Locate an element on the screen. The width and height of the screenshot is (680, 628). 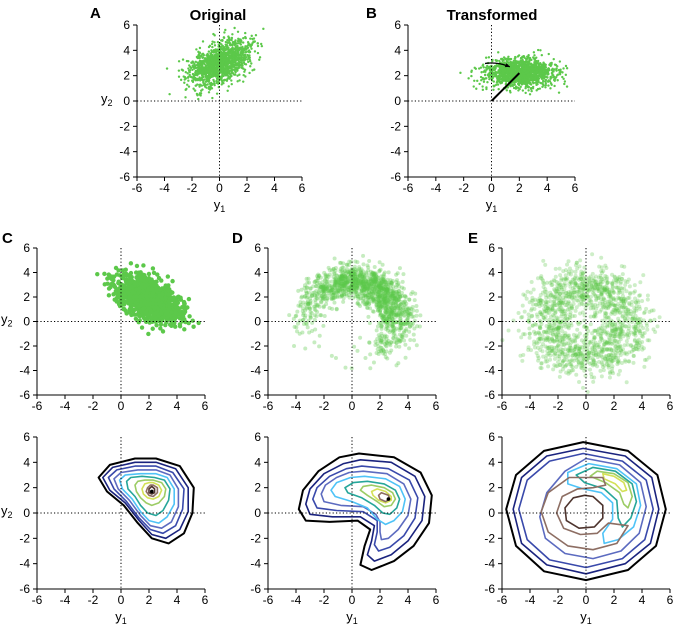
y-axis-label-subscript: 2 is located at coordinates (110, 103).